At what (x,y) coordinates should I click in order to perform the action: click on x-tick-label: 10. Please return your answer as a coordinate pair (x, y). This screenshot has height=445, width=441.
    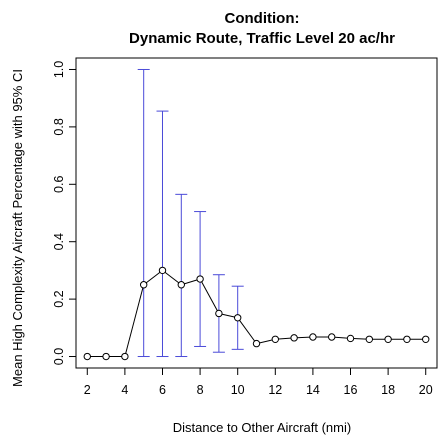
    Looking at the image, I should click on (238, 390).